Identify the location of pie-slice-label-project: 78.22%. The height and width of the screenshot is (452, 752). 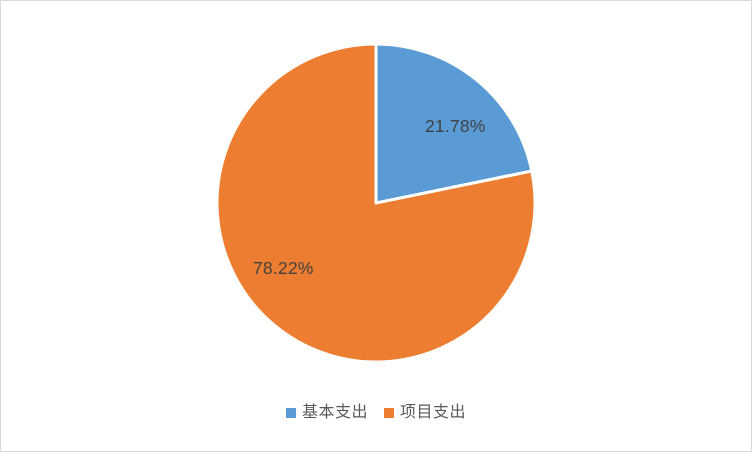
(283, 268).